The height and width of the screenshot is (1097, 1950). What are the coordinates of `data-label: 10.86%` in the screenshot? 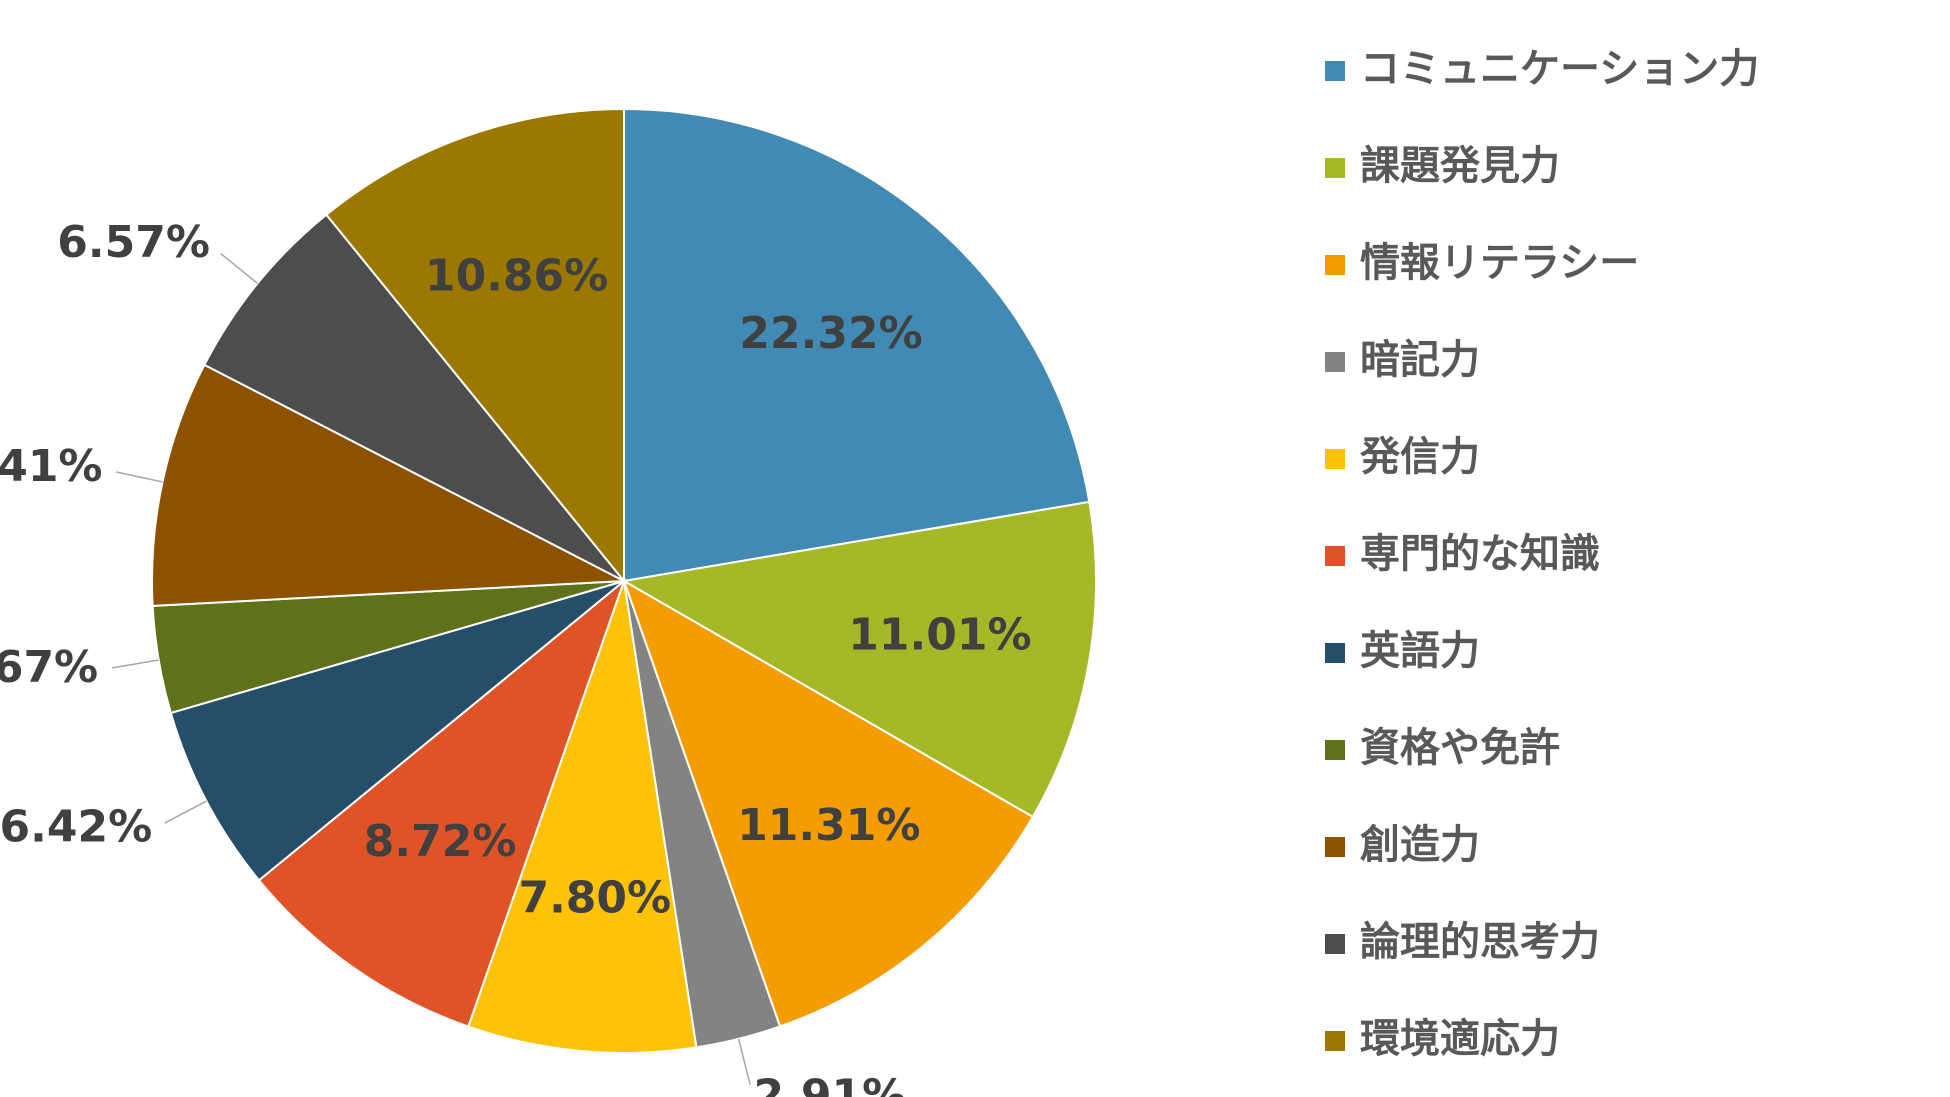 It's located at (516, 276).